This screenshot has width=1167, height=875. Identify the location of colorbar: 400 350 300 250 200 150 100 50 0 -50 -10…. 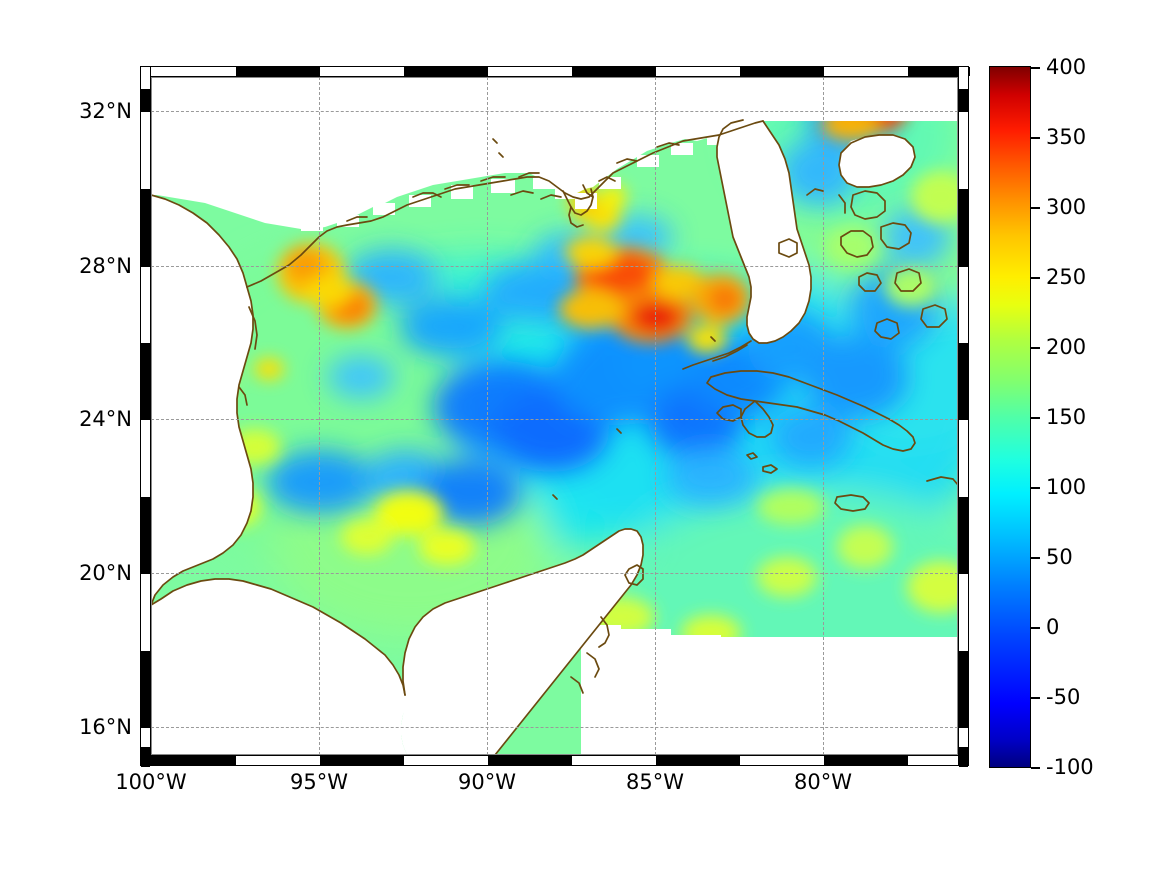
(1078, 417).